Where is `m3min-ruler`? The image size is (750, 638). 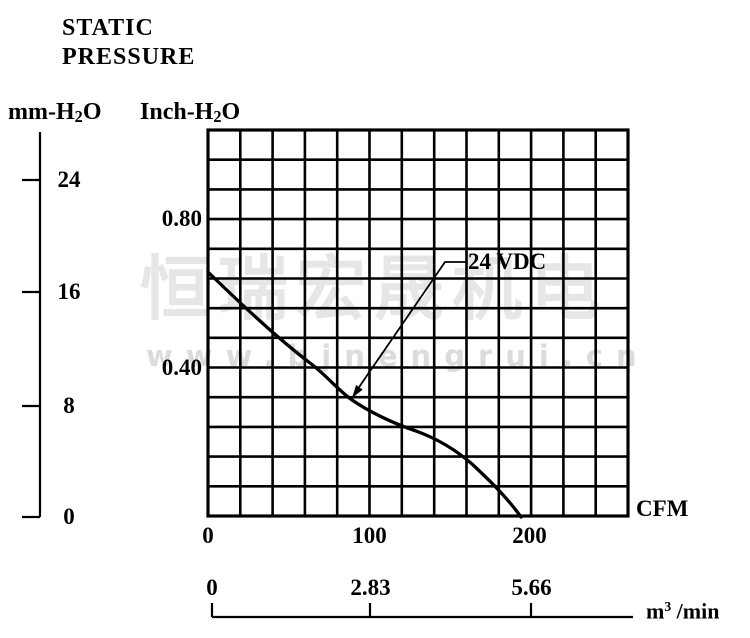
m3min-ruler is located at coordinates (421, 611).